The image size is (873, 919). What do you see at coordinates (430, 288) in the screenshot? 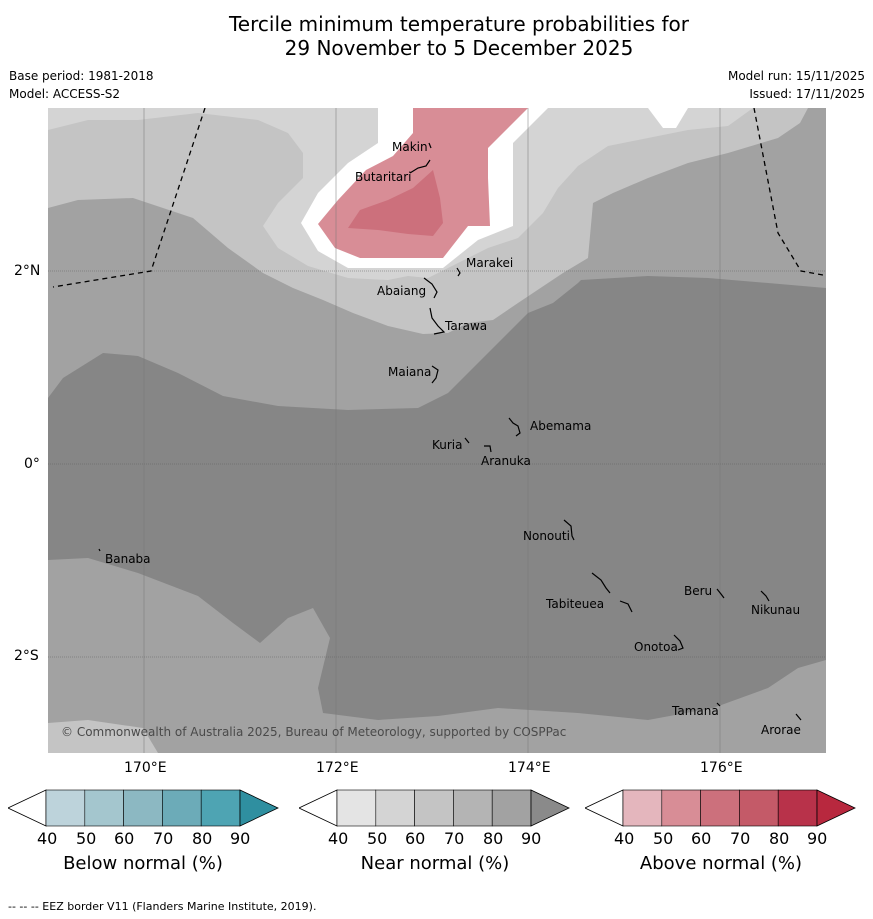
I see `abaiang-island-shape` at bounding box center [430, 288].